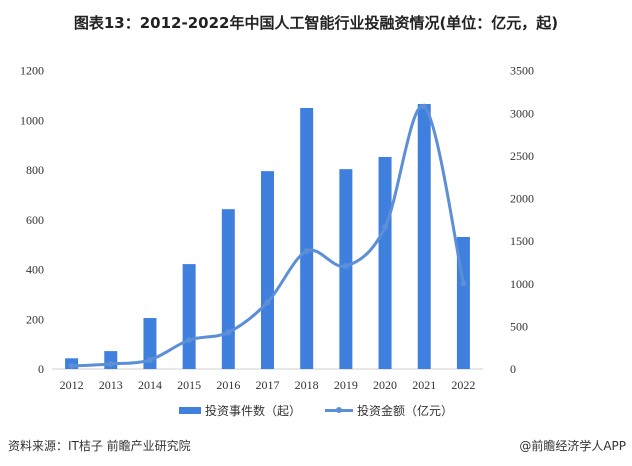 This screenshot has height=466, width=632. Describe the element at coordinates (32, 71) in the screenshot. I see `y-left-tick-label: 1200` at that location.